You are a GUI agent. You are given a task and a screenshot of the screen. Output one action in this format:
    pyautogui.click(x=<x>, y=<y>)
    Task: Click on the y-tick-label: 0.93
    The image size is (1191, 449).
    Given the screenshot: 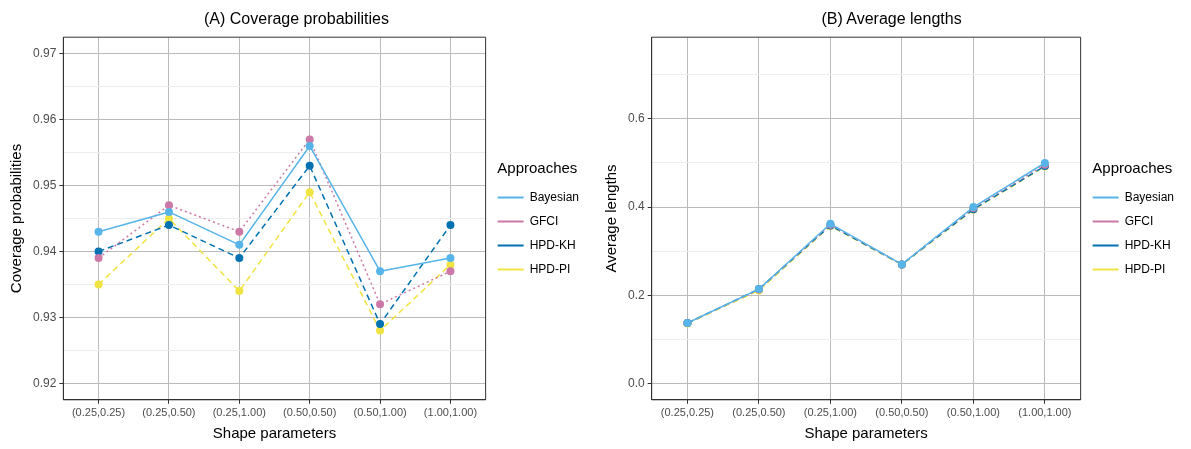 What is the action you would take?
    pyautogui.click(x=45, y=316)
    